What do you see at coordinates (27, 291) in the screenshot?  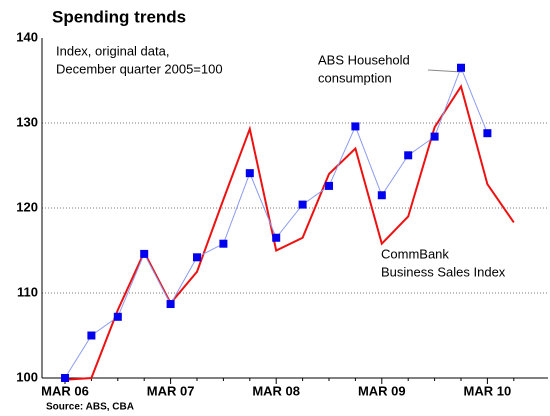 I see `y-tick-label: 110` at bounding box center [27, 291].